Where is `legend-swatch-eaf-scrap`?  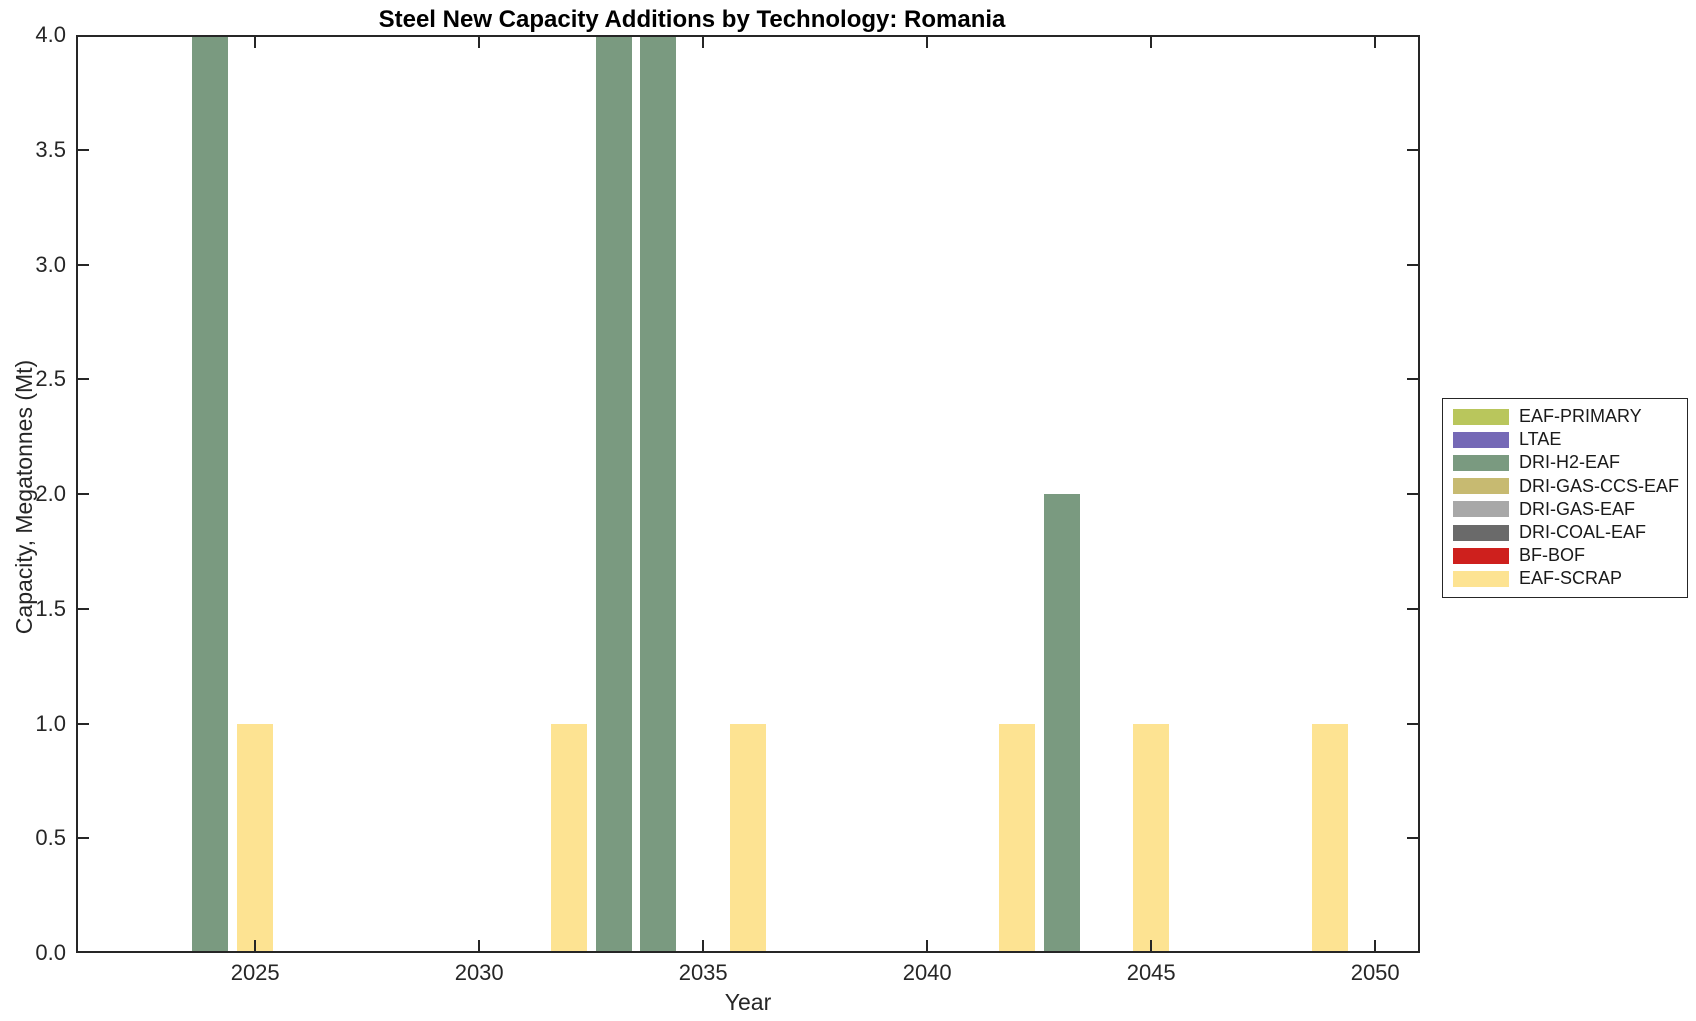
legend-swatch-eaf-scrap is located at coordinates (1481, 578).